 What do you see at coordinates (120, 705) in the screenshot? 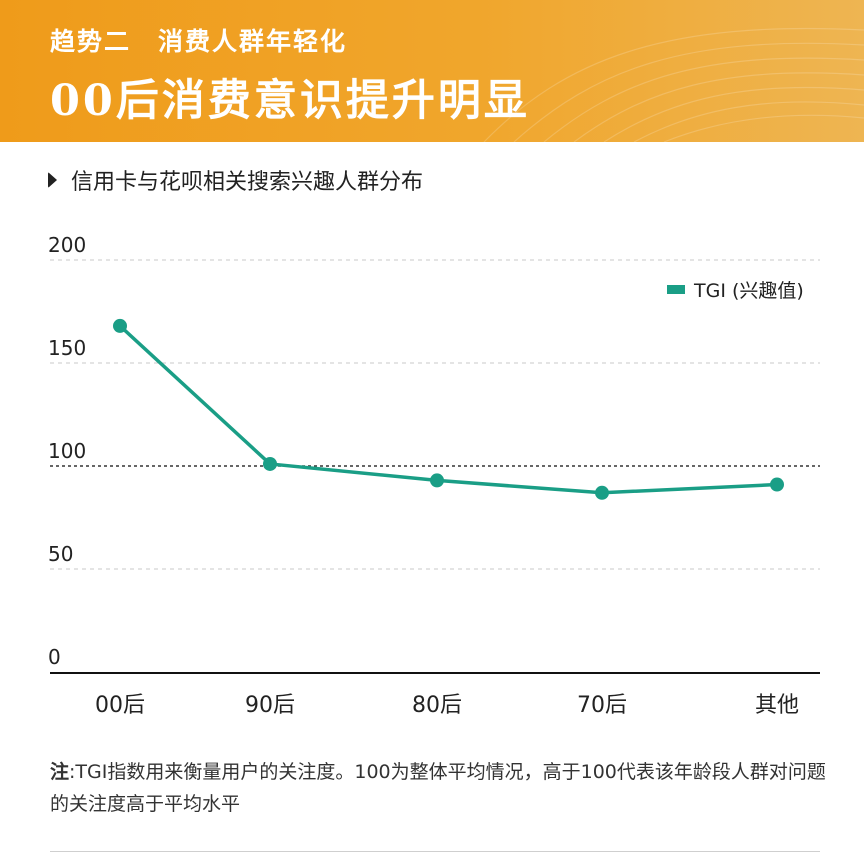
I see `x-tick-label: 00后` at bounding box center [120, 705].